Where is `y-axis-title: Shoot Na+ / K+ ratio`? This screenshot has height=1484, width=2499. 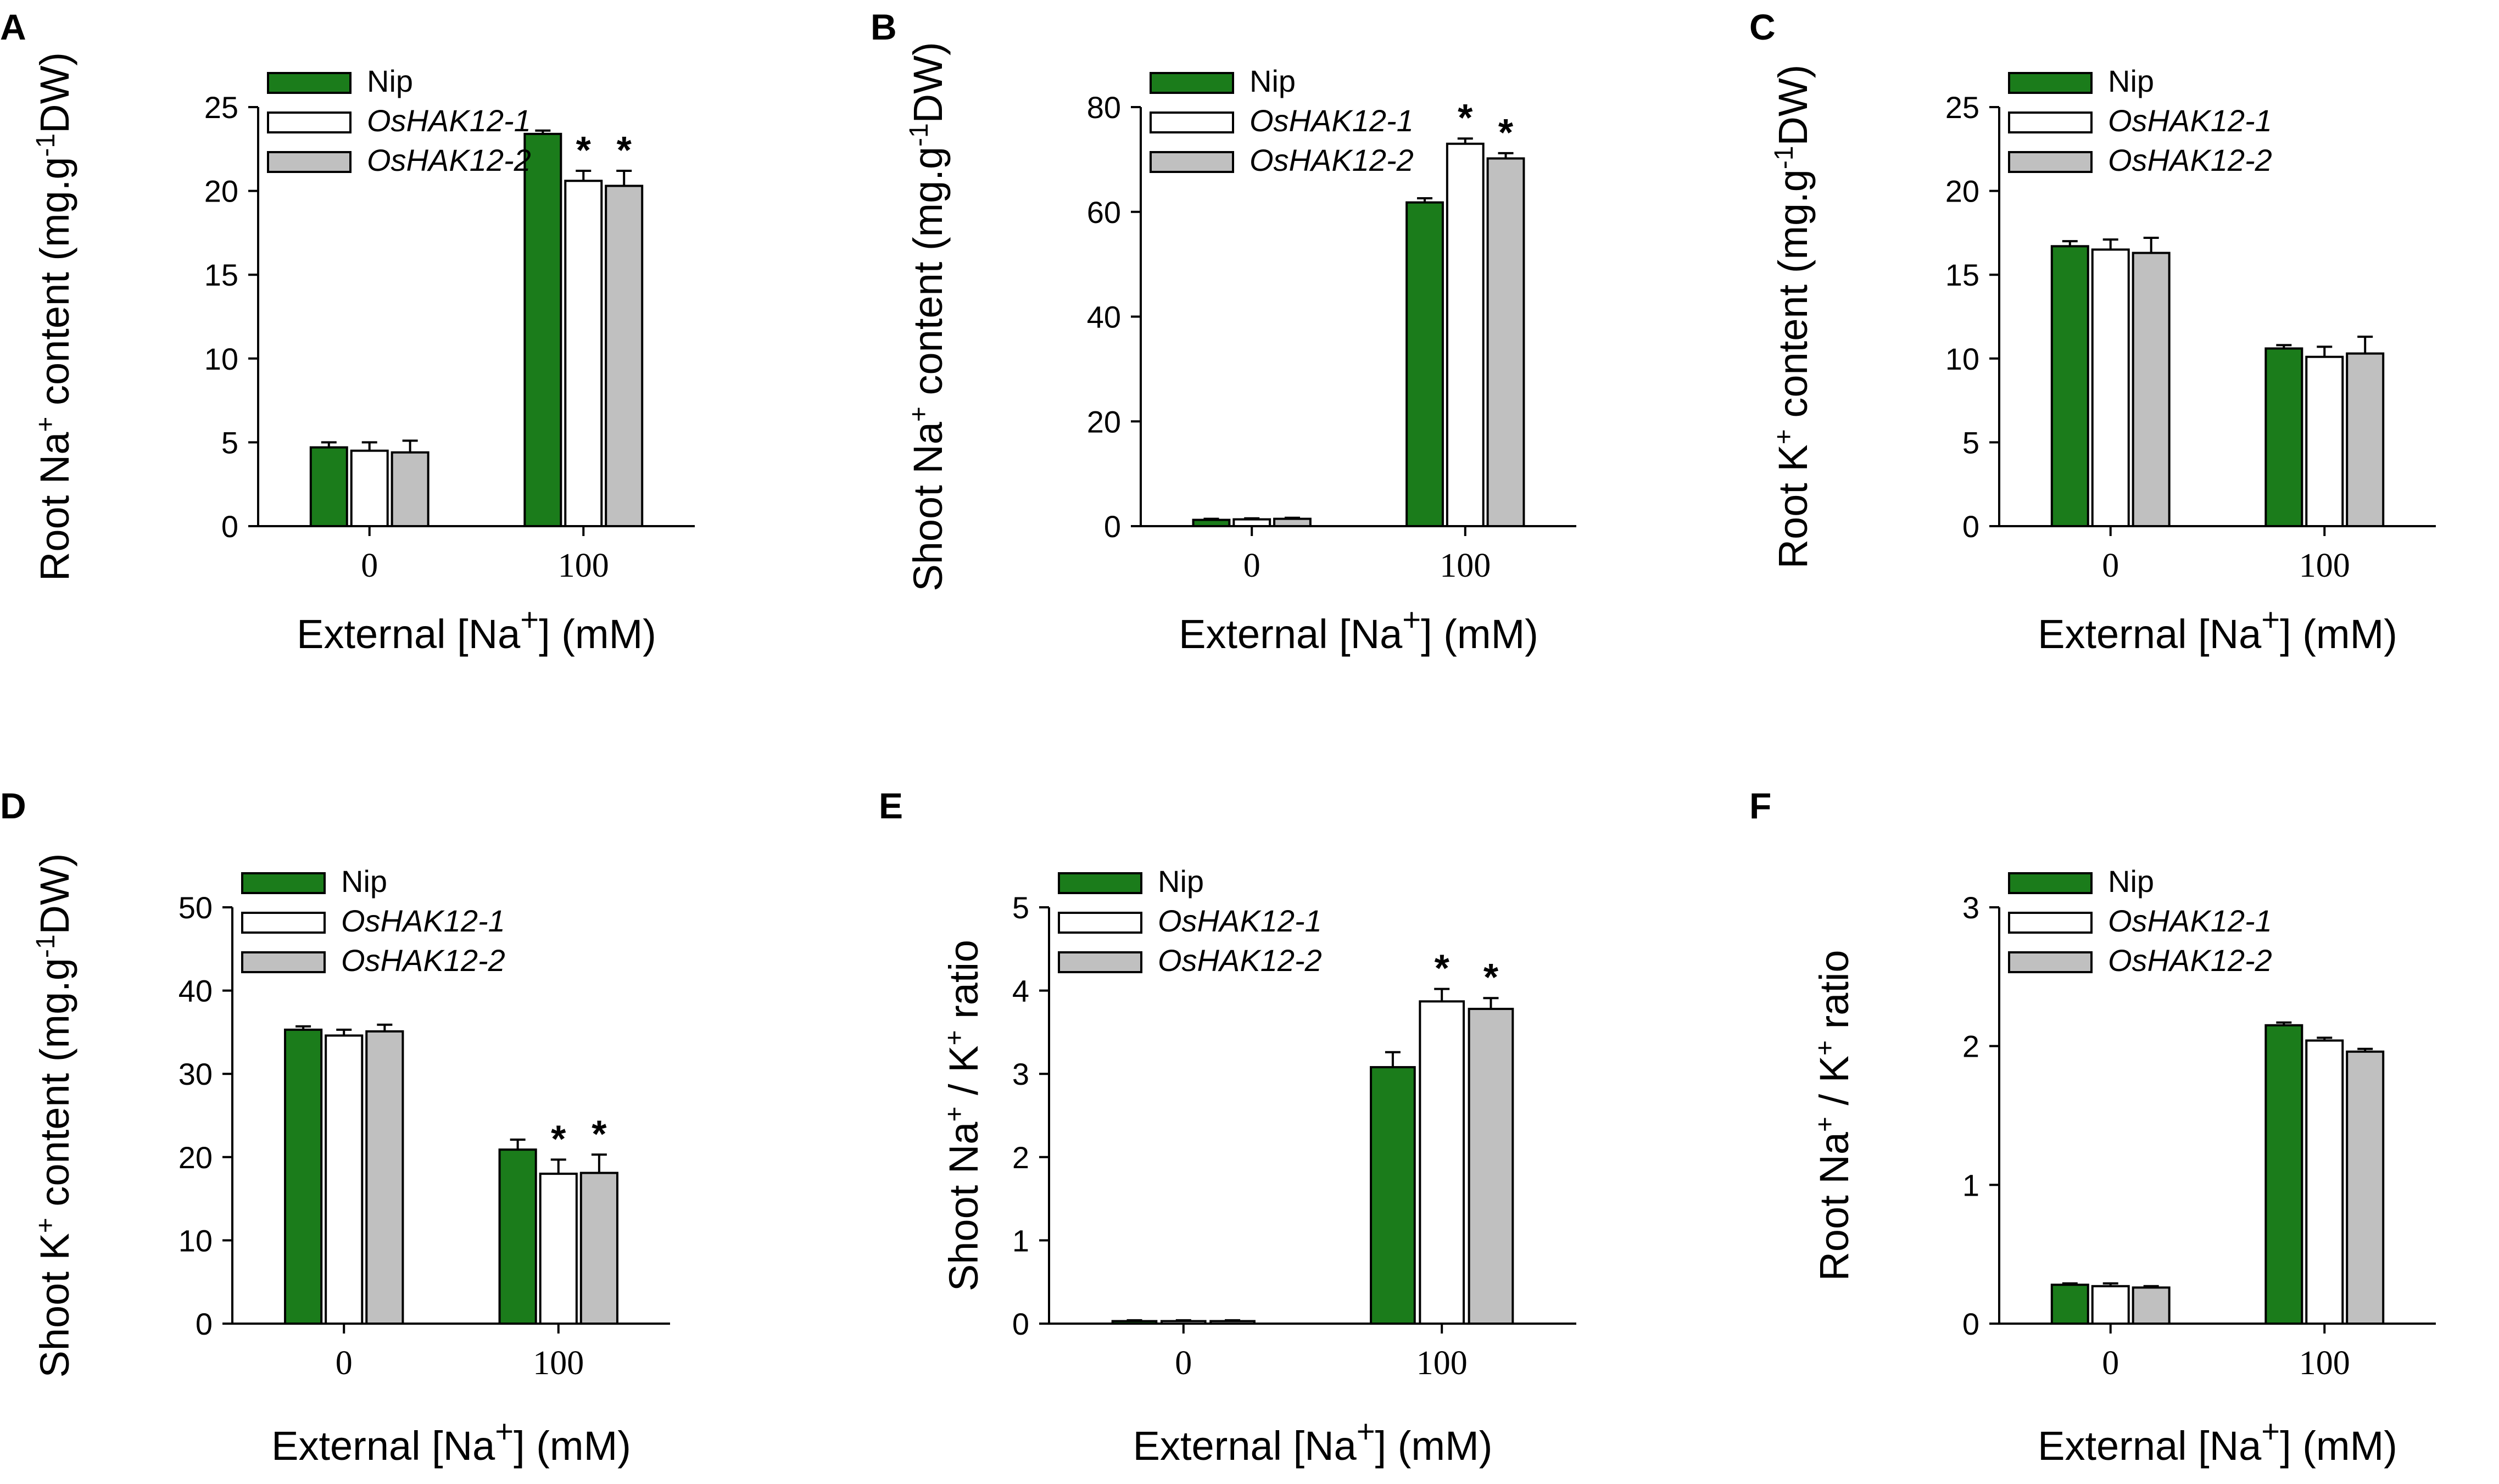
y-axis-title: Shoot Na+ / K+ ratio is located at coordinates (963, 1115).